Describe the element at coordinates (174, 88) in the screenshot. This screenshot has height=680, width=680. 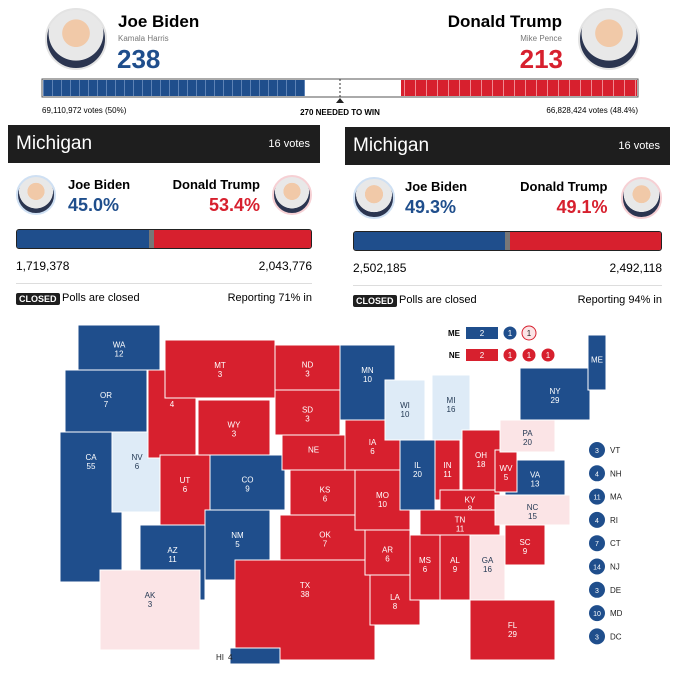
I see `dem-seg` at that location.